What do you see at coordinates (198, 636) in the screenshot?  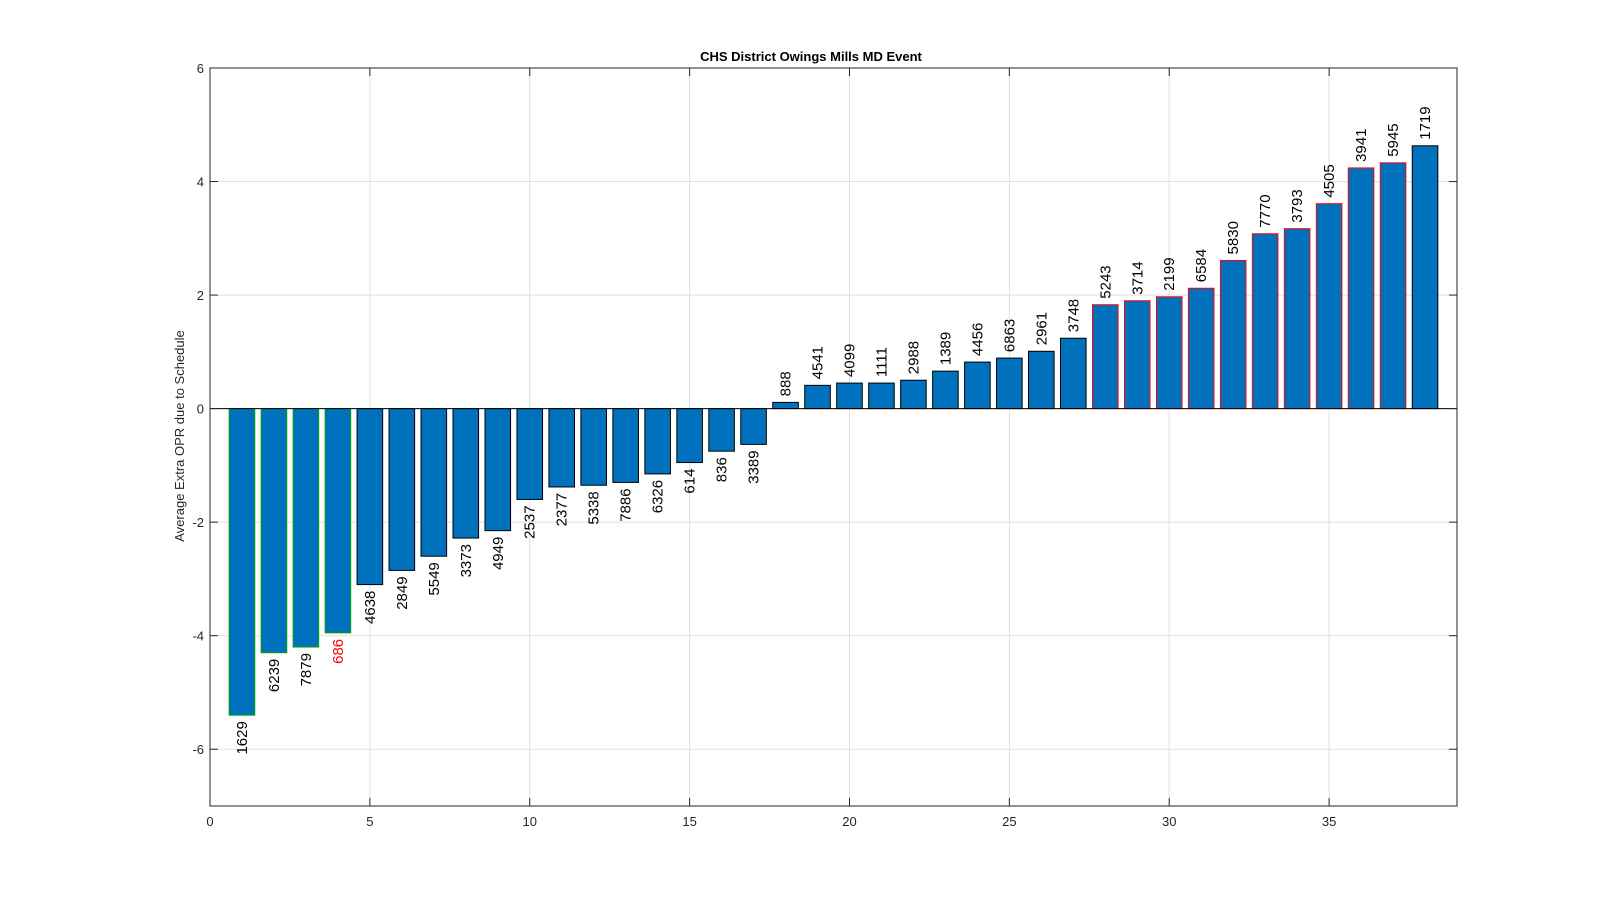 I see `y-tick-label: -4` at bounding box center [198, 636].